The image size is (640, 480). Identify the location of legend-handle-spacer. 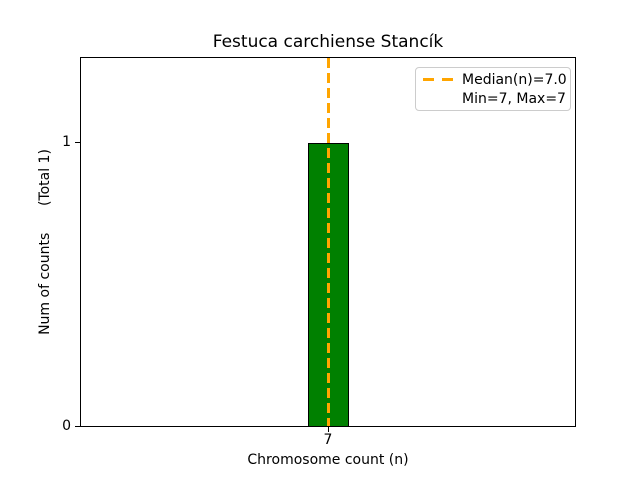
(438, 98).